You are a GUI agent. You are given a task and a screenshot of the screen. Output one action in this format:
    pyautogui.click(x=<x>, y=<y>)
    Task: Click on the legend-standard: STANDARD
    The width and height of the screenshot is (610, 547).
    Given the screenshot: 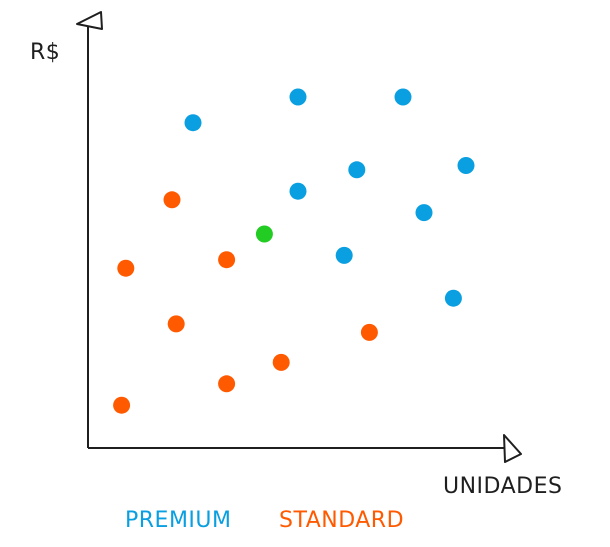 What is the action you would take?
    pyautogui.click(x=341, y=520)
    